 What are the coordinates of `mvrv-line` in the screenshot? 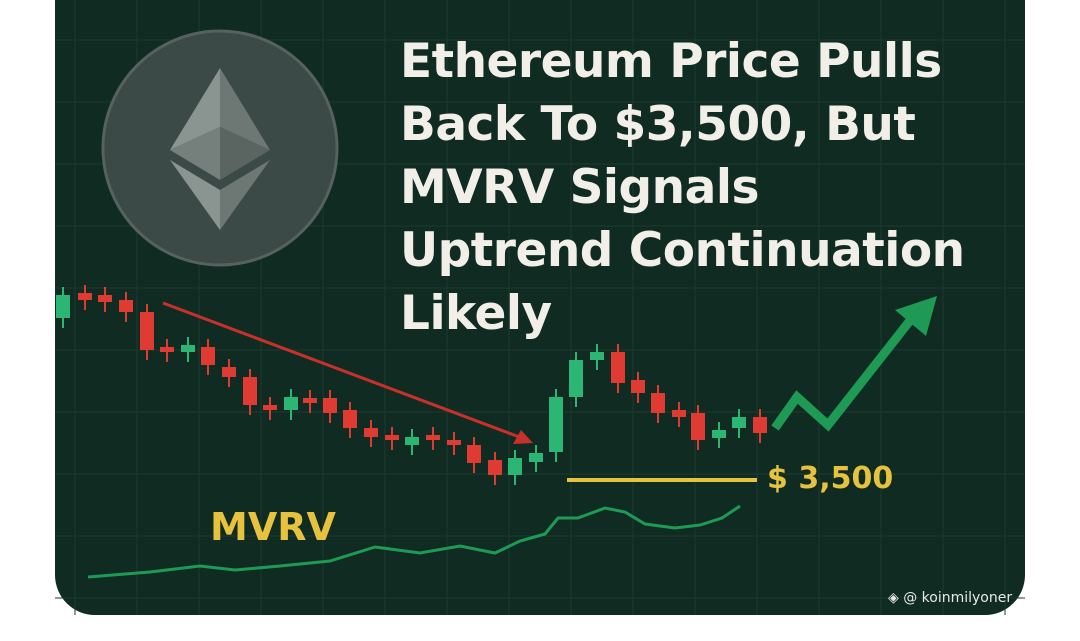 It's located at (414, 541).